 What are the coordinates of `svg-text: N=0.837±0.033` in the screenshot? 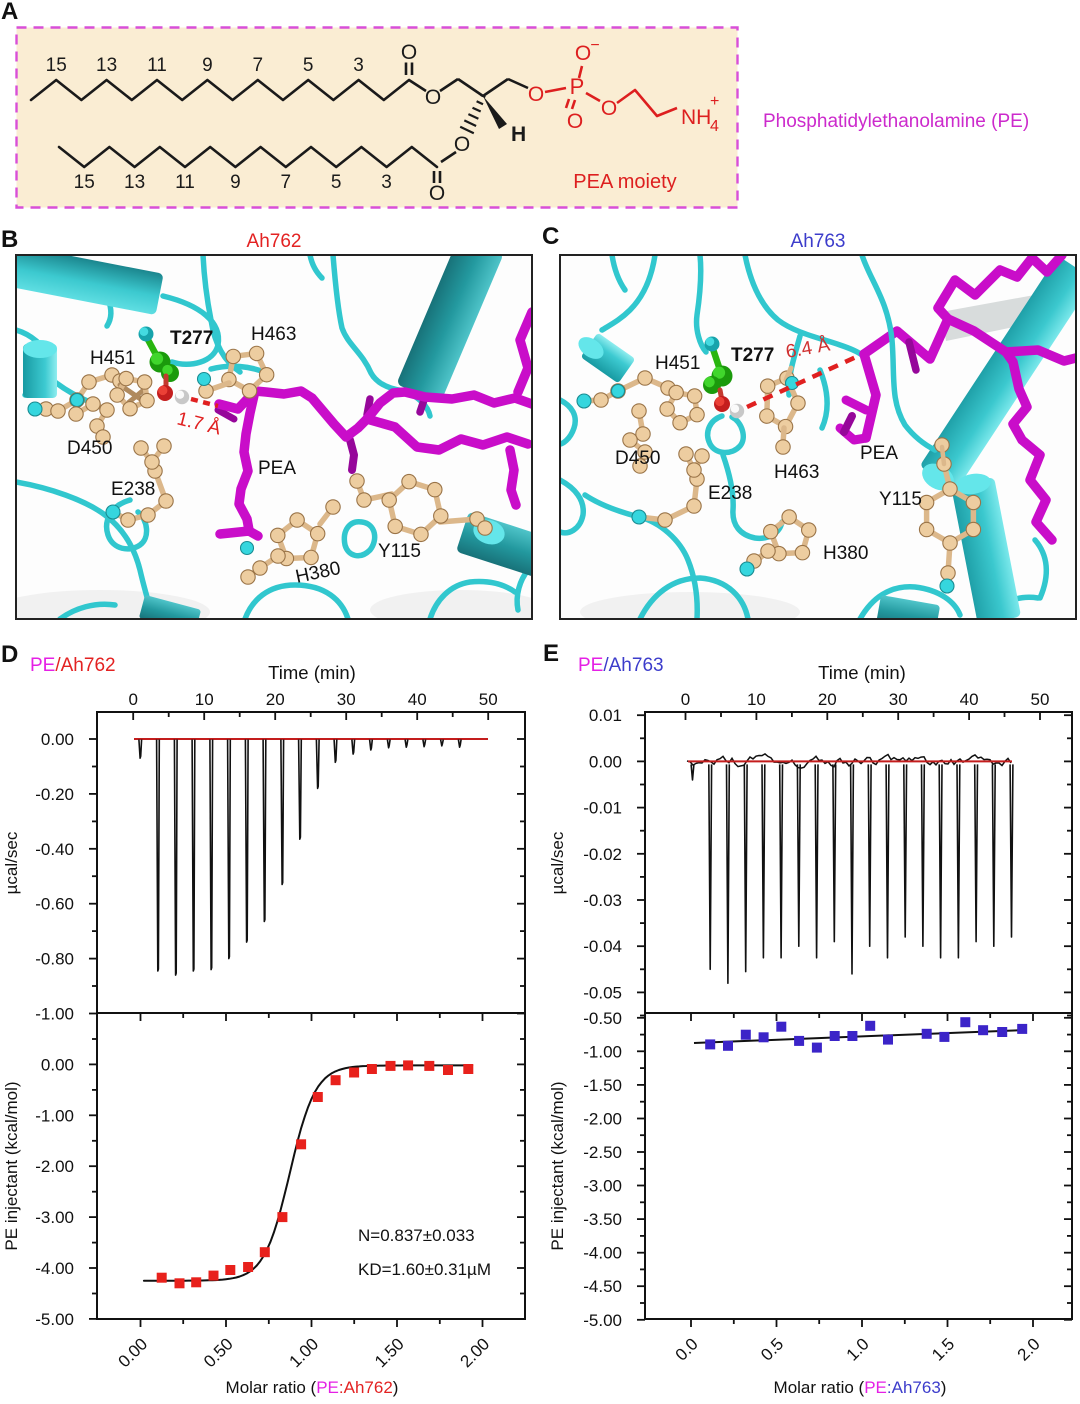 It's located at (416, 1235).